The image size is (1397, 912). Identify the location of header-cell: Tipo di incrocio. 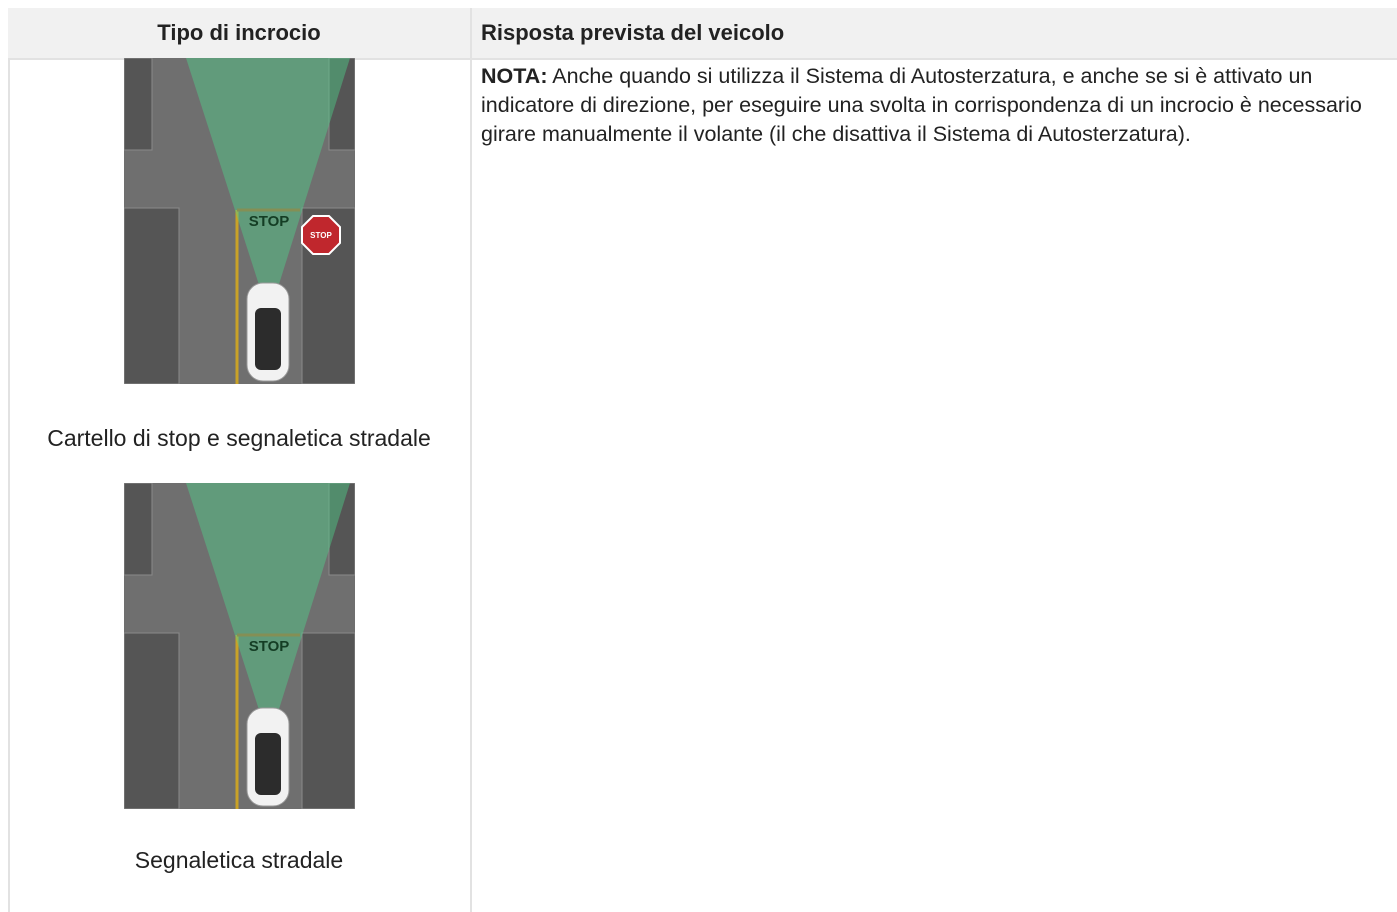
(239, 32).